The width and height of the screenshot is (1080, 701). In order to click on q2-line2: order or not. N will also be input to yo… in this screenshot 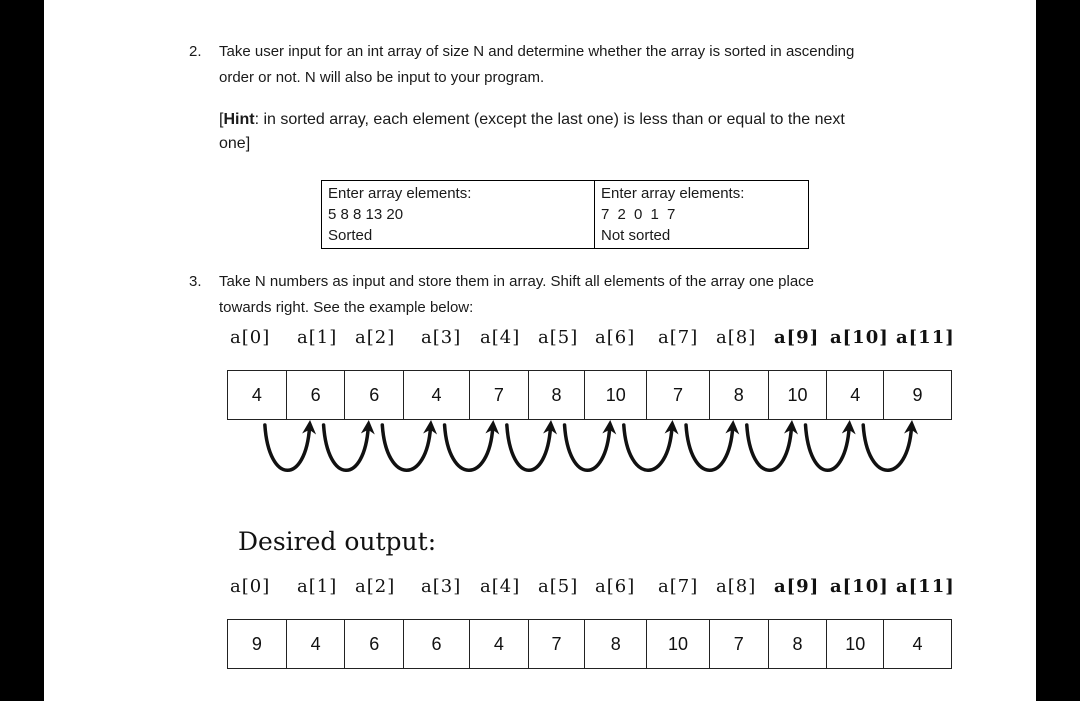, I will do `click(382, 77)`.